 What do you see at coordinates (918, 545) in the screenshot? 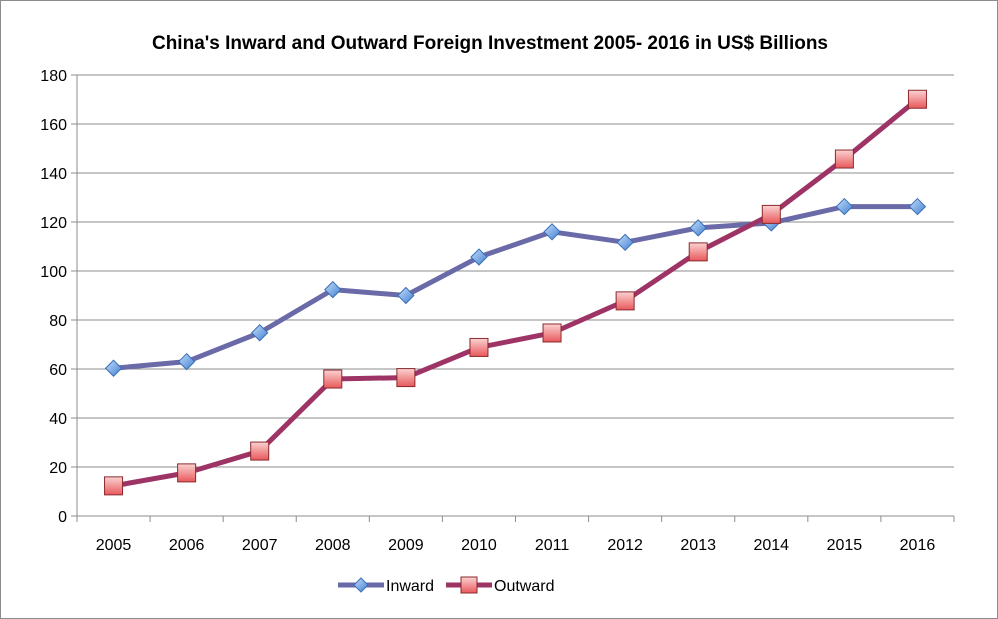
I see `x-tick-label: 2016` at bounding box center [918, 545].